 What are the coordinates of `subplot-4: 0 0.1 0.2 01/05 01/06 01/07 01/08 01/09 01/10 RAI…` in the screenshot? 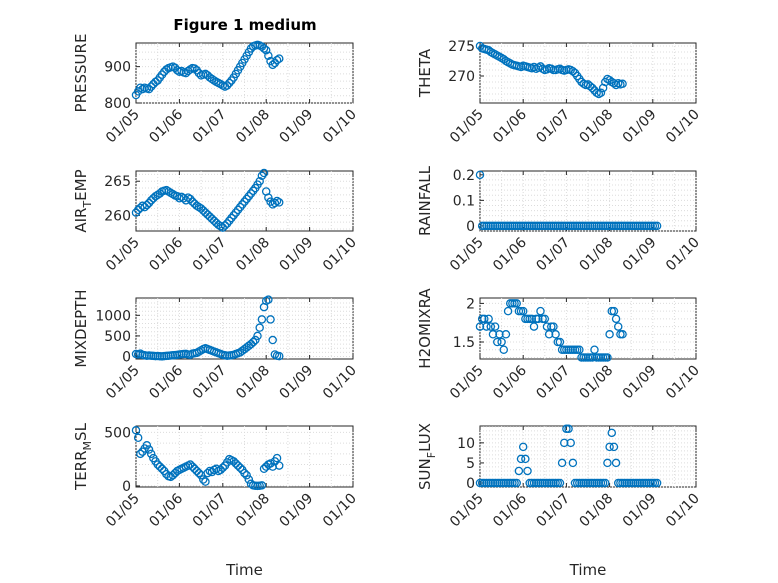 It's located at (559, 219).